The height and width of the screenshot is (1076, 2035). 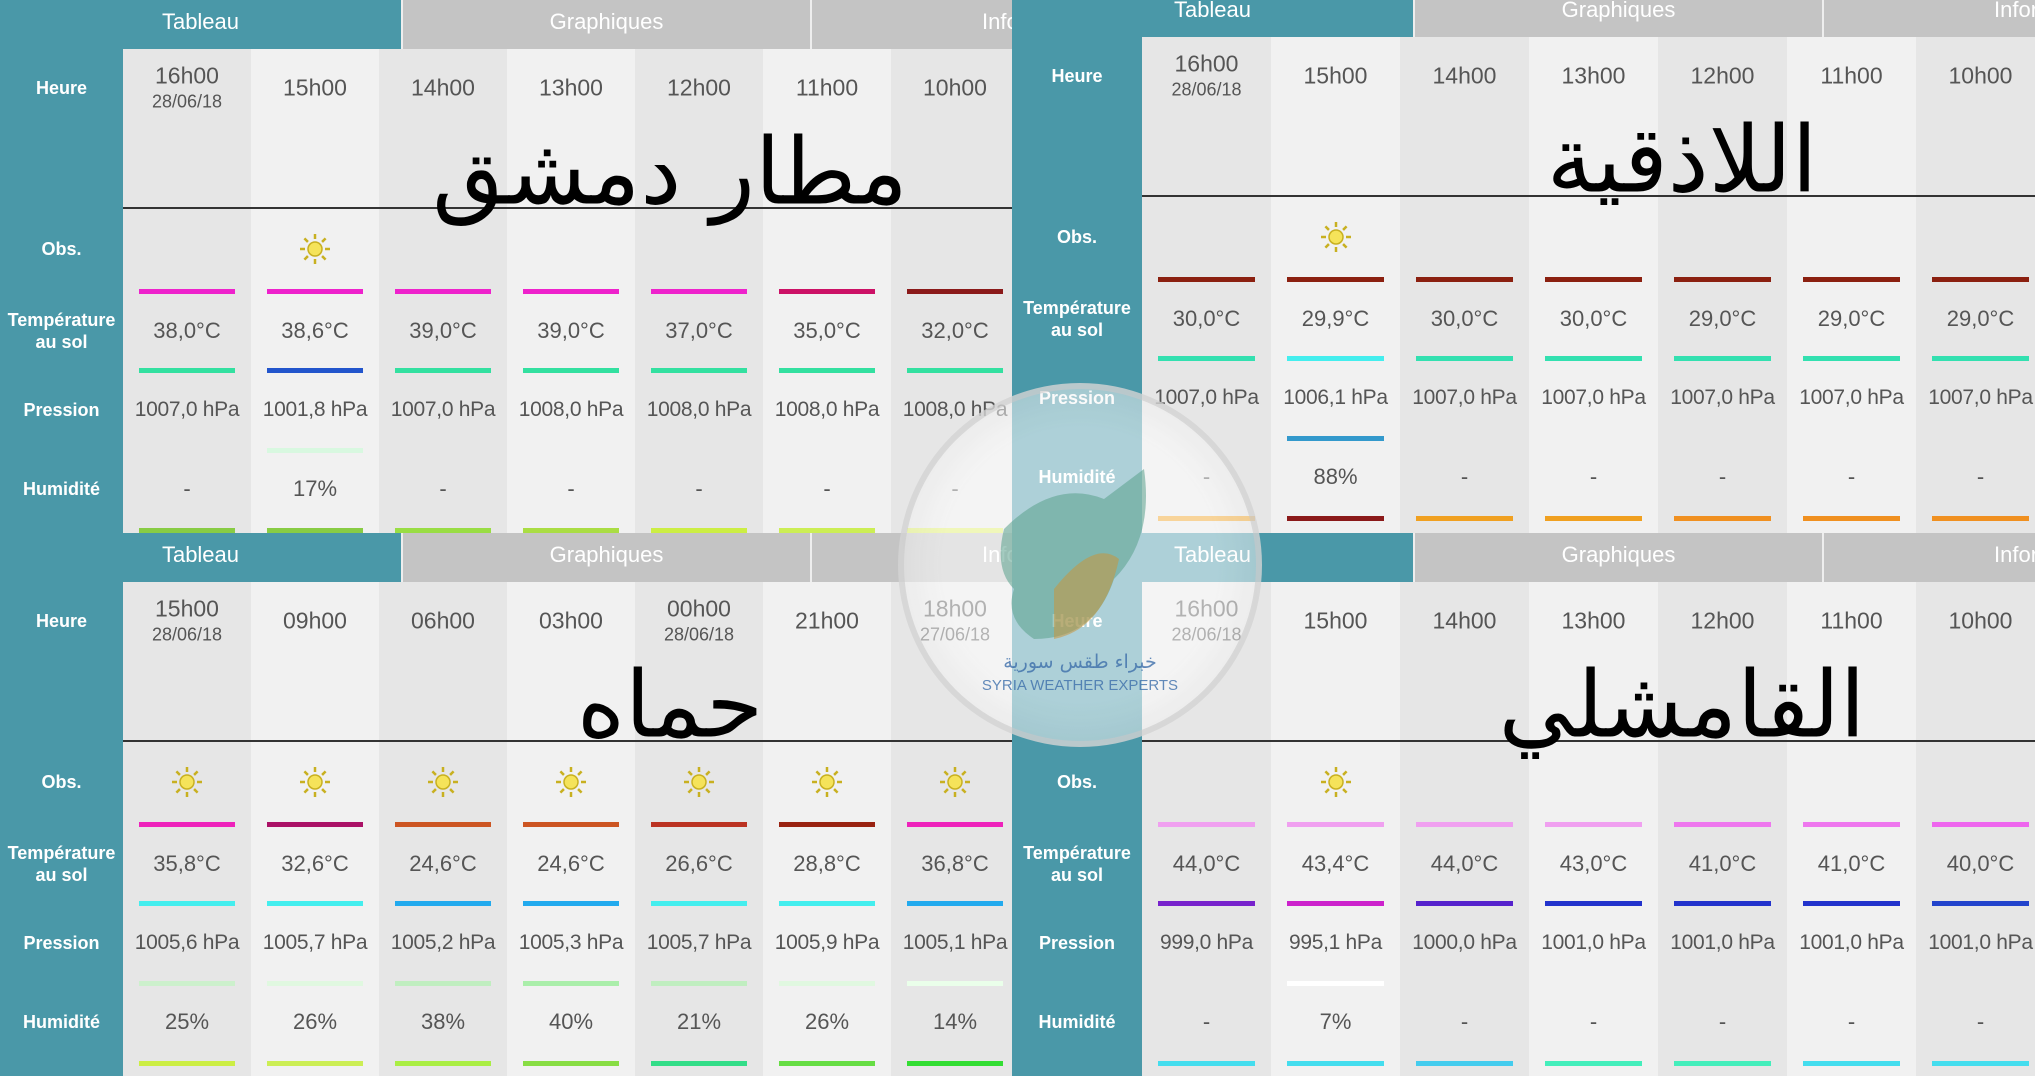 What do you see at coordinates (1077, 943) in the screenshot?
I see `row-label: Pression` at bounding box center [1077, 943].